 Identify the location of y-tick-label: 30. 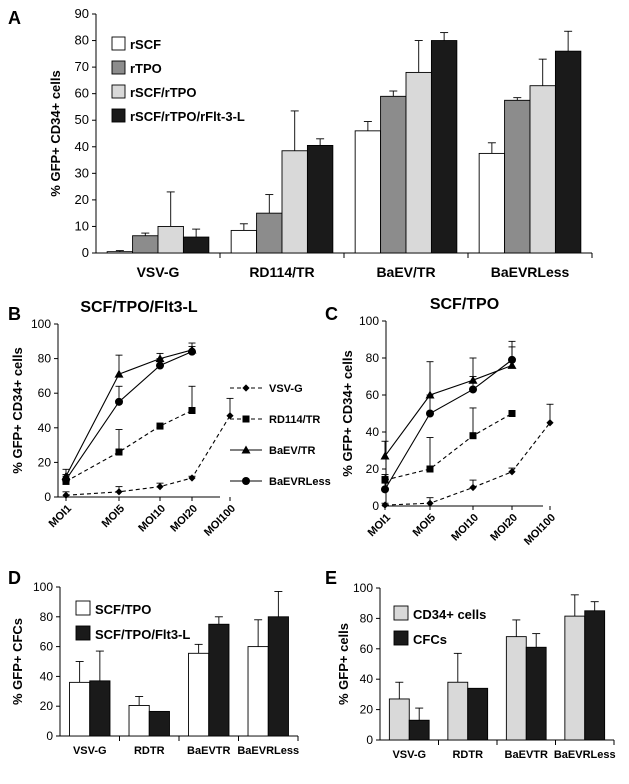
(82, 172).